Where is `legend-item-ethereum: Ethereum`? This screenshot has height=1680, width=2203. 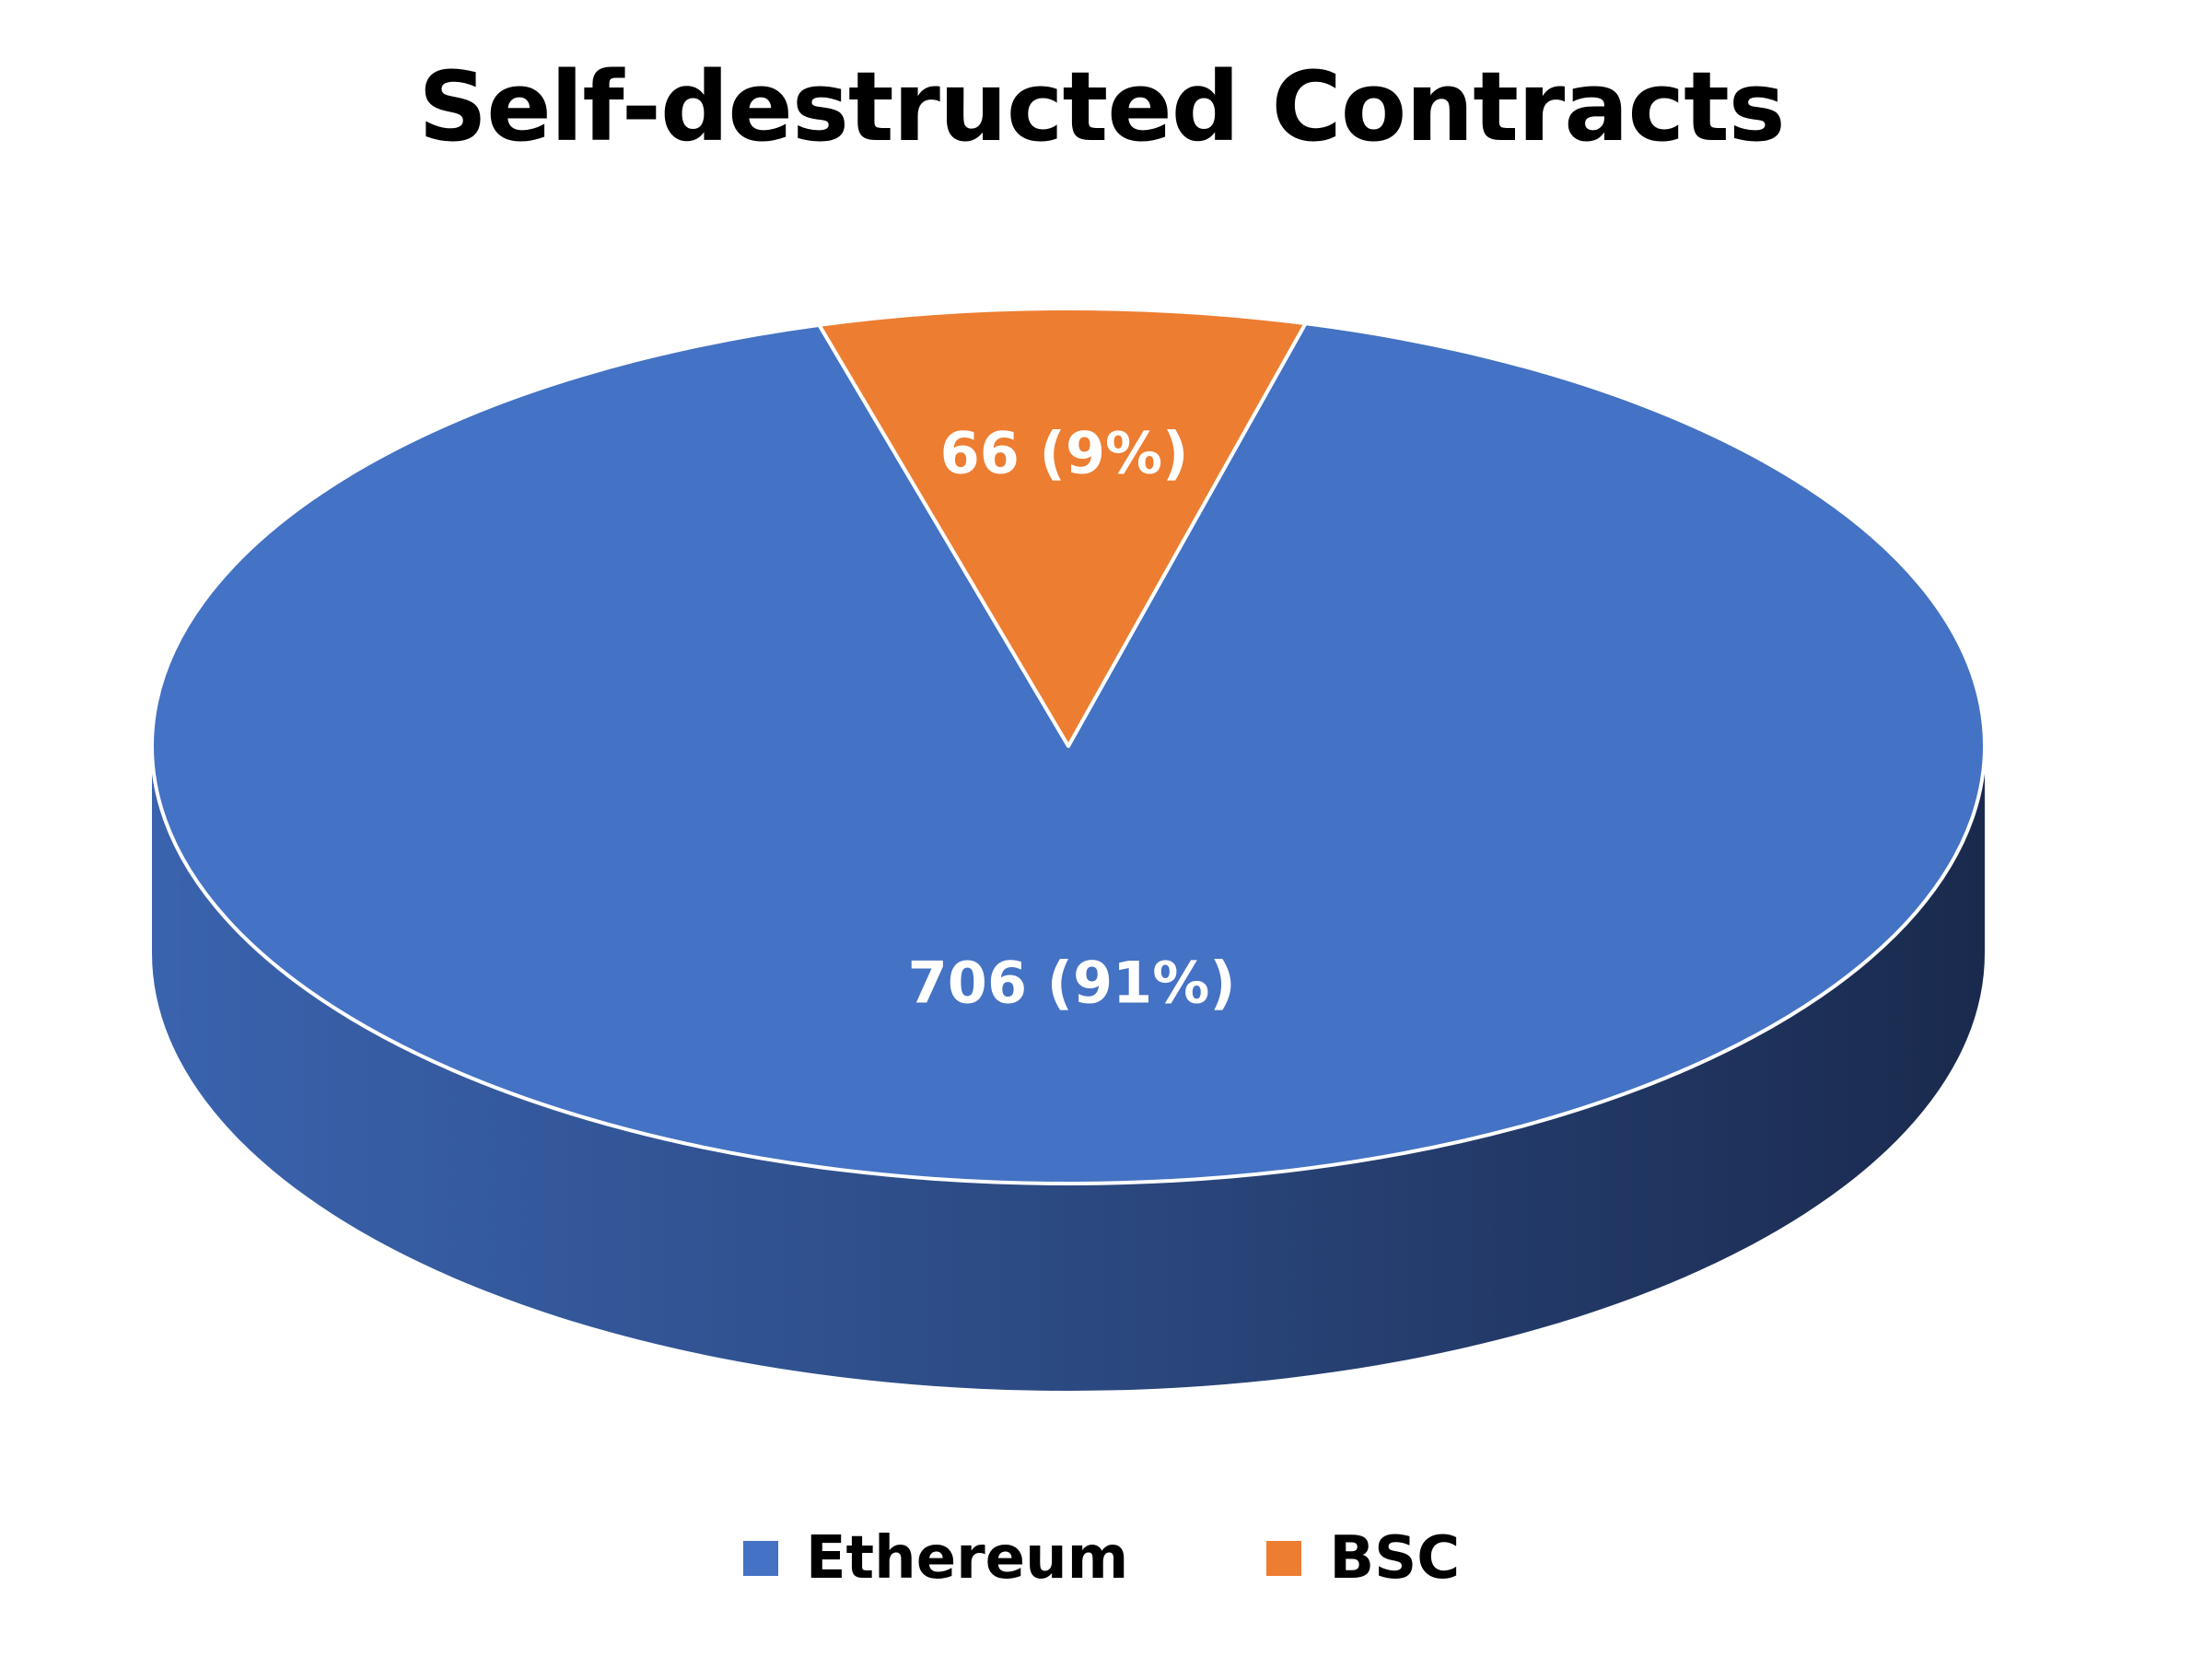
legend-item-ethereum: Ethereum is located at coordinates (936, 1558).